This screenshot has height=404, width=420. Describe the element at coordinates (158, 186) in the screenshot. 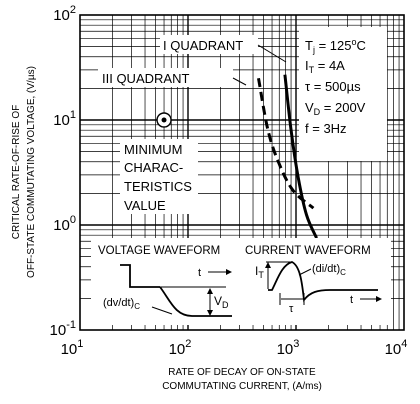

I see `min-value-line3: TERISTICS` at that location.